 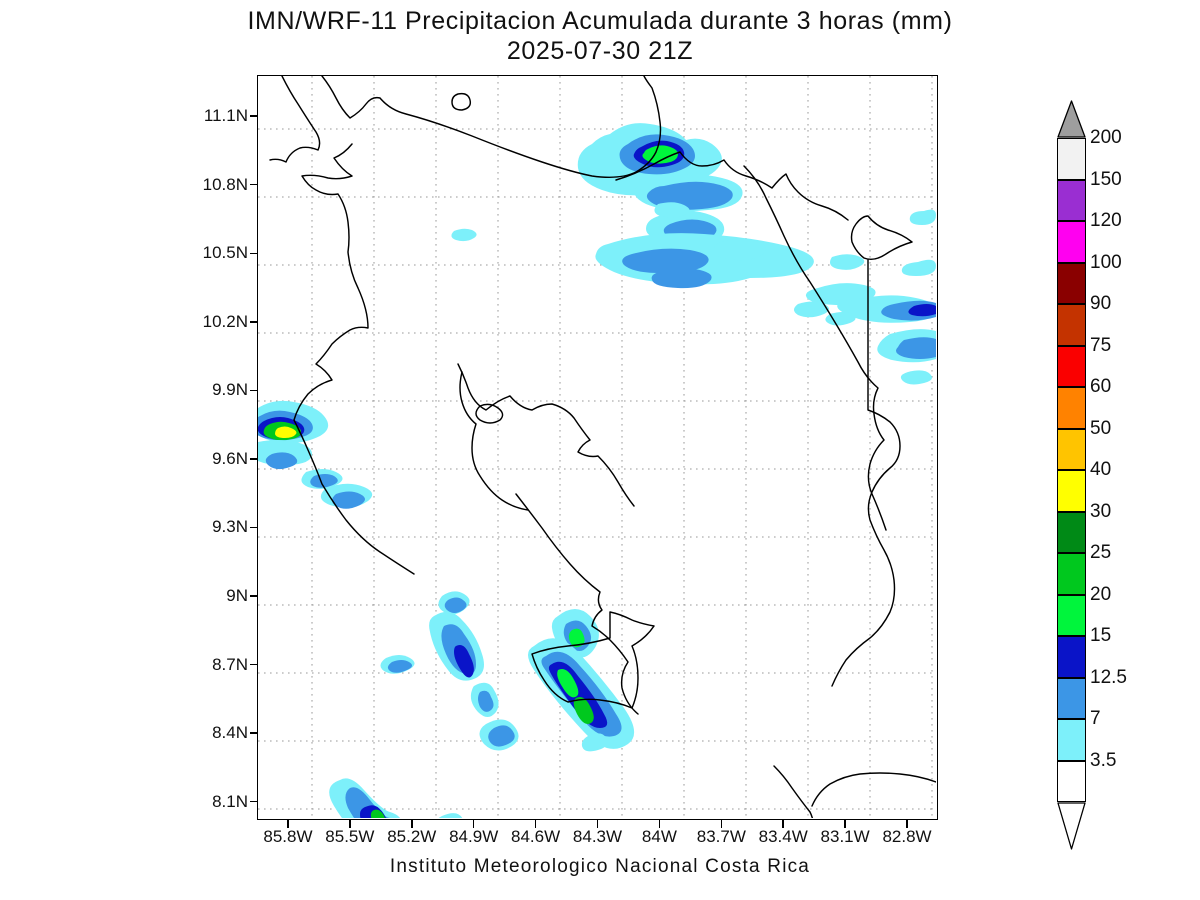 I want to click on y-axis-tick-label: 9.9N, so click(x=230, y=390).